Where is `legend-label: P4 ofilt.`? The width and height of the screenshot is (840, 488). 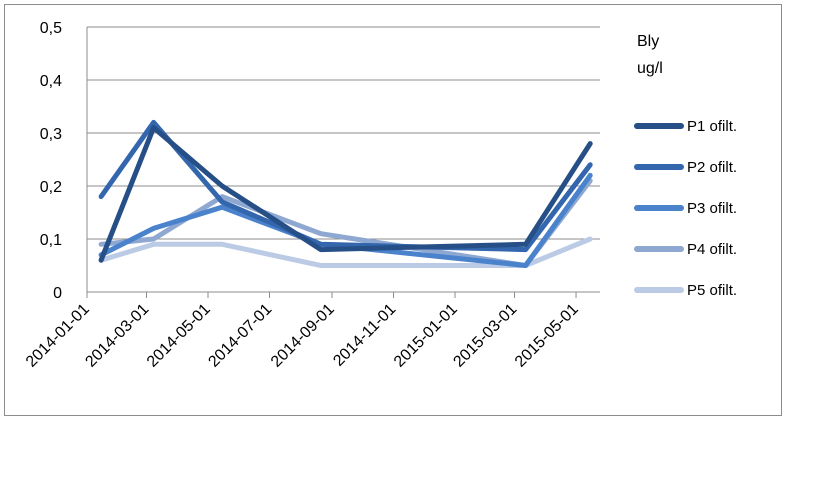 legend-label: P4 ofilt. is located at coordinates (712, 249).